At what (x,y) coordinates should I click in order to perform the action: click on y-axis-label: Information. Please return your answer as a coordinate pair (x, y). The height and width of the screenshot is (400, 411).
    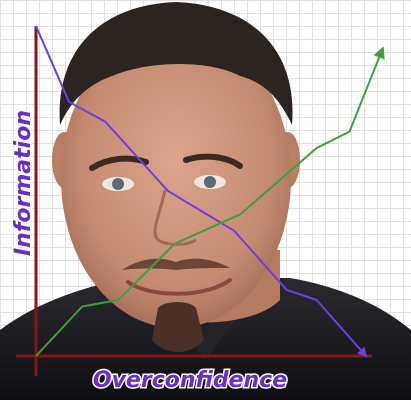
    Looking at the image, I should click on (23, 183).